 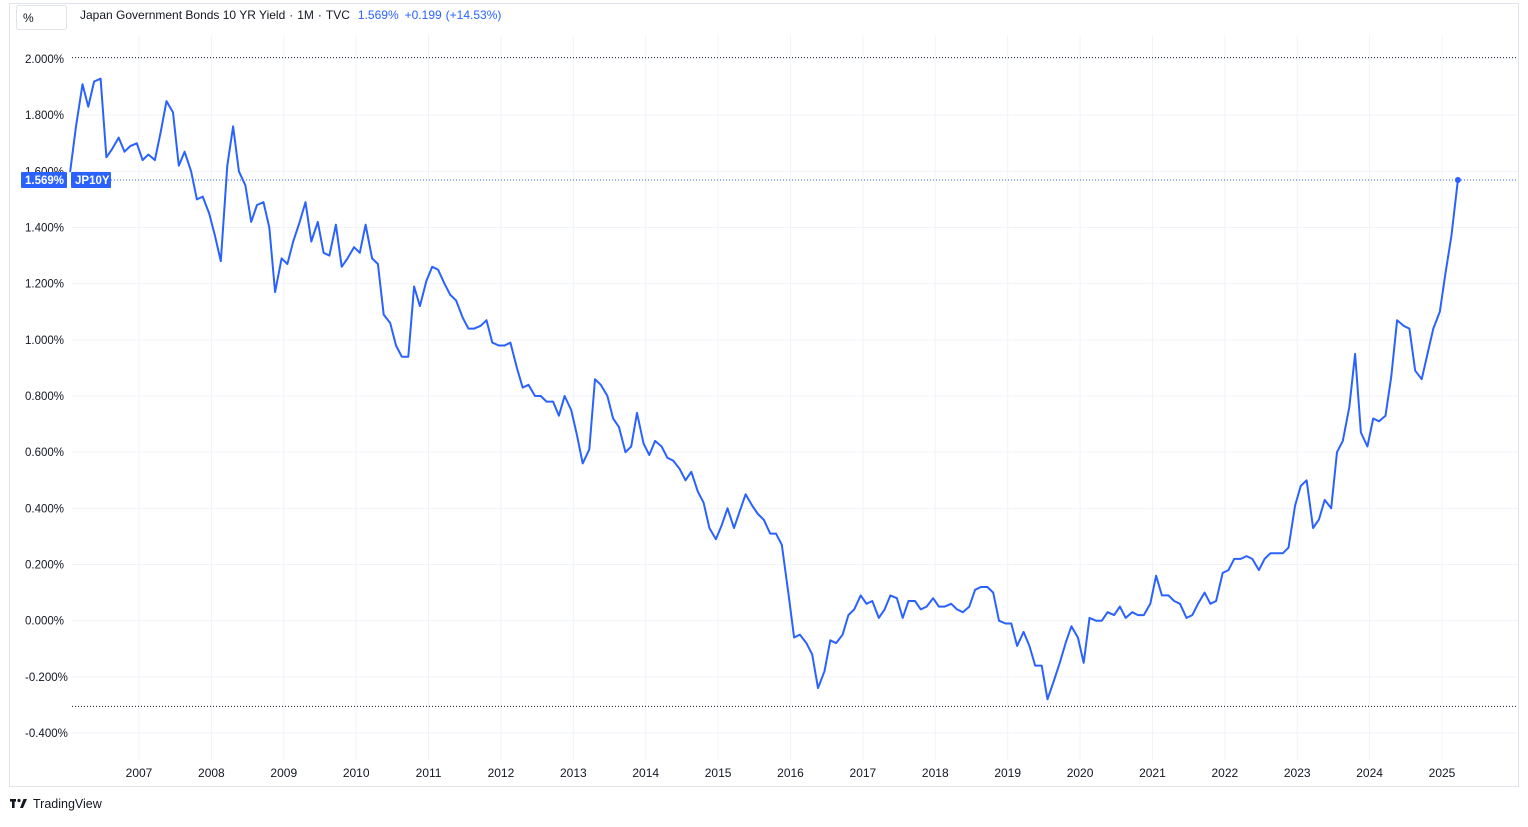 I want to click on y-tick-label: 0.000%, so click(x=44, y=622).